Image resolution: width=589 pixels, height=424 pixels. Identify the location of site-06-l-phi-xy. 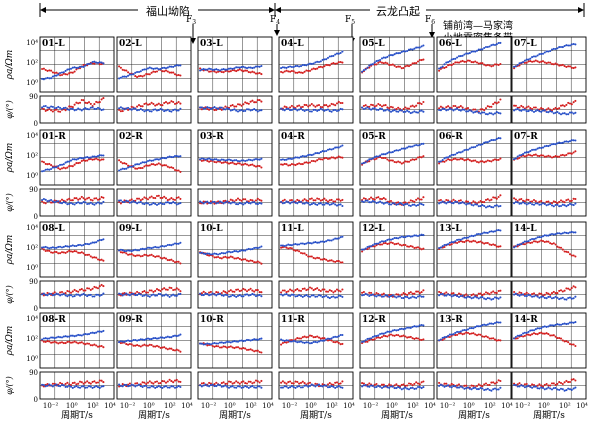
(470, 105).